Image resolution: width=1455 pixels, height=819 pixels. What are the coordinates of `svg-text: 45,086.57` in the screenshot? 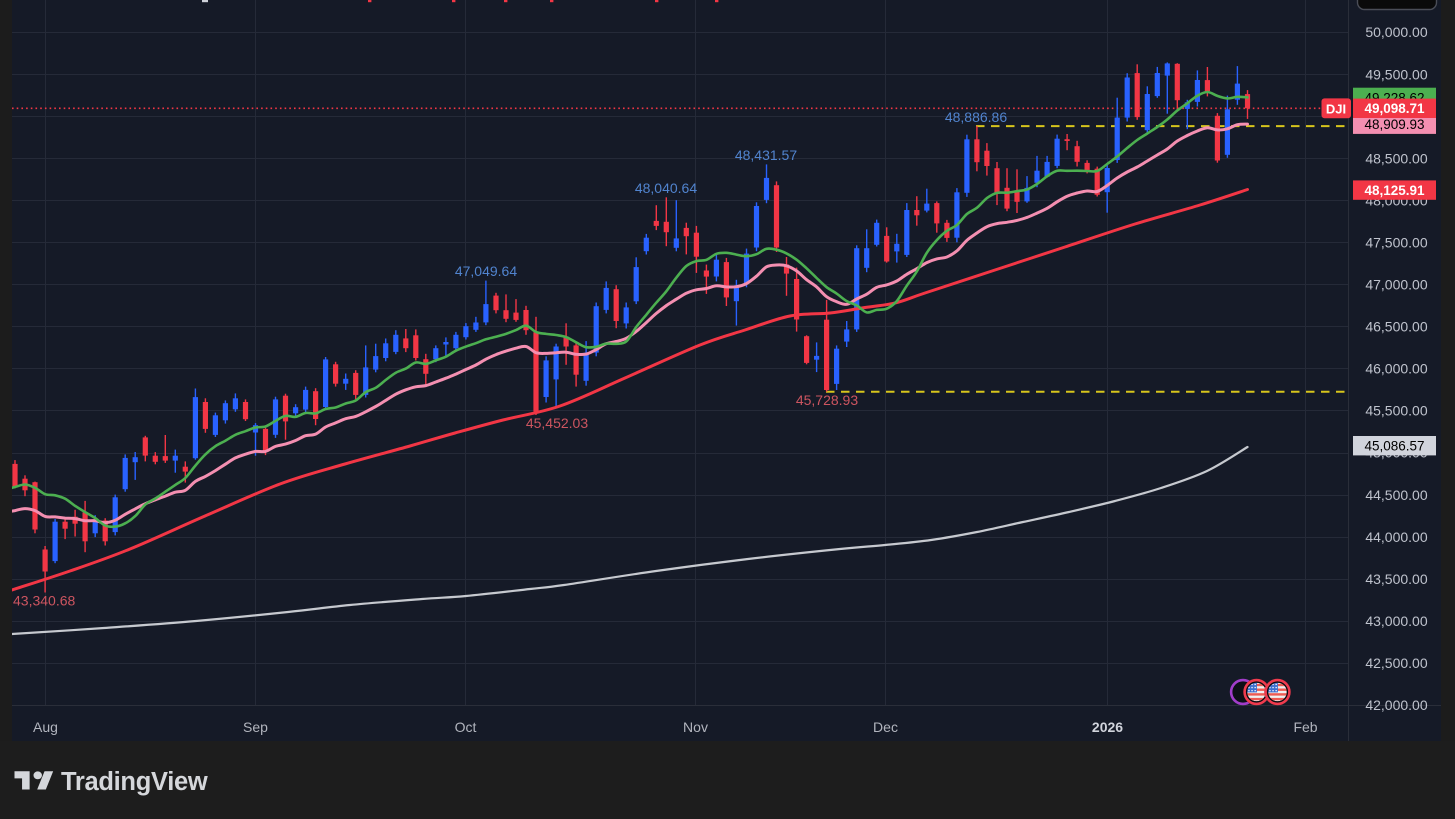 It's located at (1394, 446).